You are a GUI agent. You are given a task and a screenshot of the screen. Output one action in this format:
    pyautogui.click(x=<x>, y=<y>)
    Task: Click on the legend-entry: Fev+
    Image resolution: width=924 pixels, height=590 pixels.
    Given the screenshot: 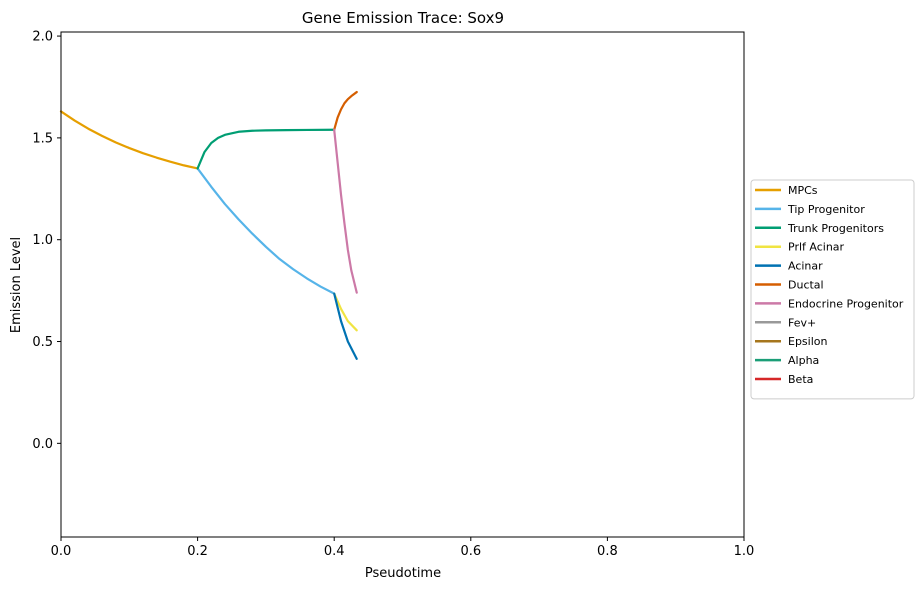 What is the action you would take?
    pyautogui.click(x=802, y=322)
    